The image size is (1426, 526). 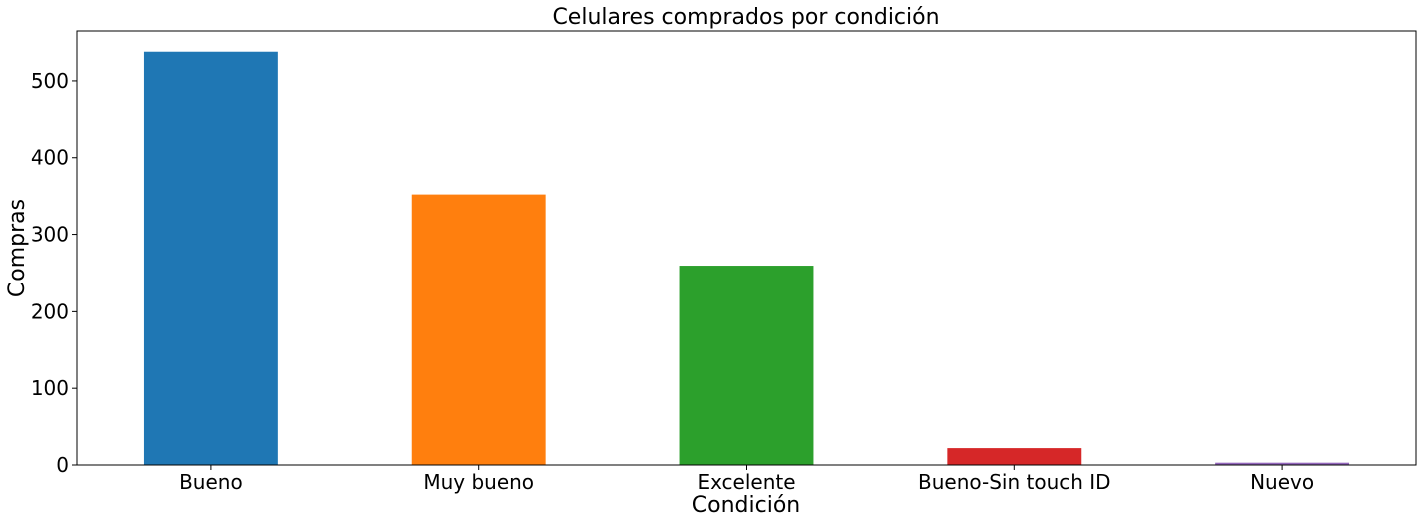 What do you see at coordinates (62, 465) in the screenshot?
I see `y-tick-label-0: 0` at bounding box center [62, 465].